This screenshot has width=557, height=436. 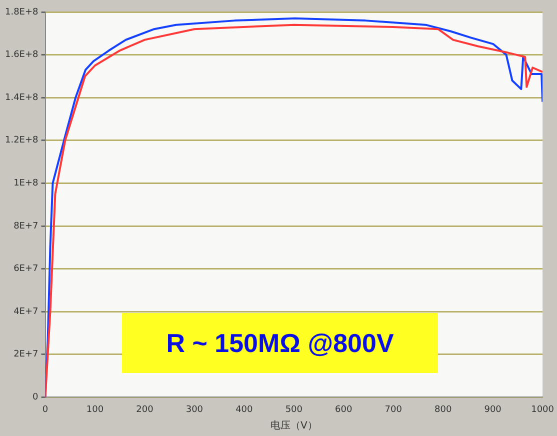 What do you see at coordinates (145, 409) in the screenshot?
I see `x-tick-label: 200` at bounding box center [145, 409].